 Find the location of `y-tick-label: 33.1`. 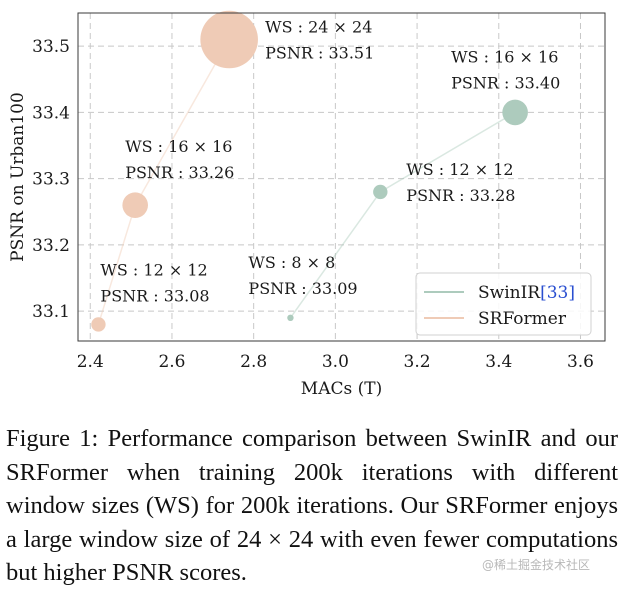

y-tick-label: 33.1 is located at coordinates (51, 312).